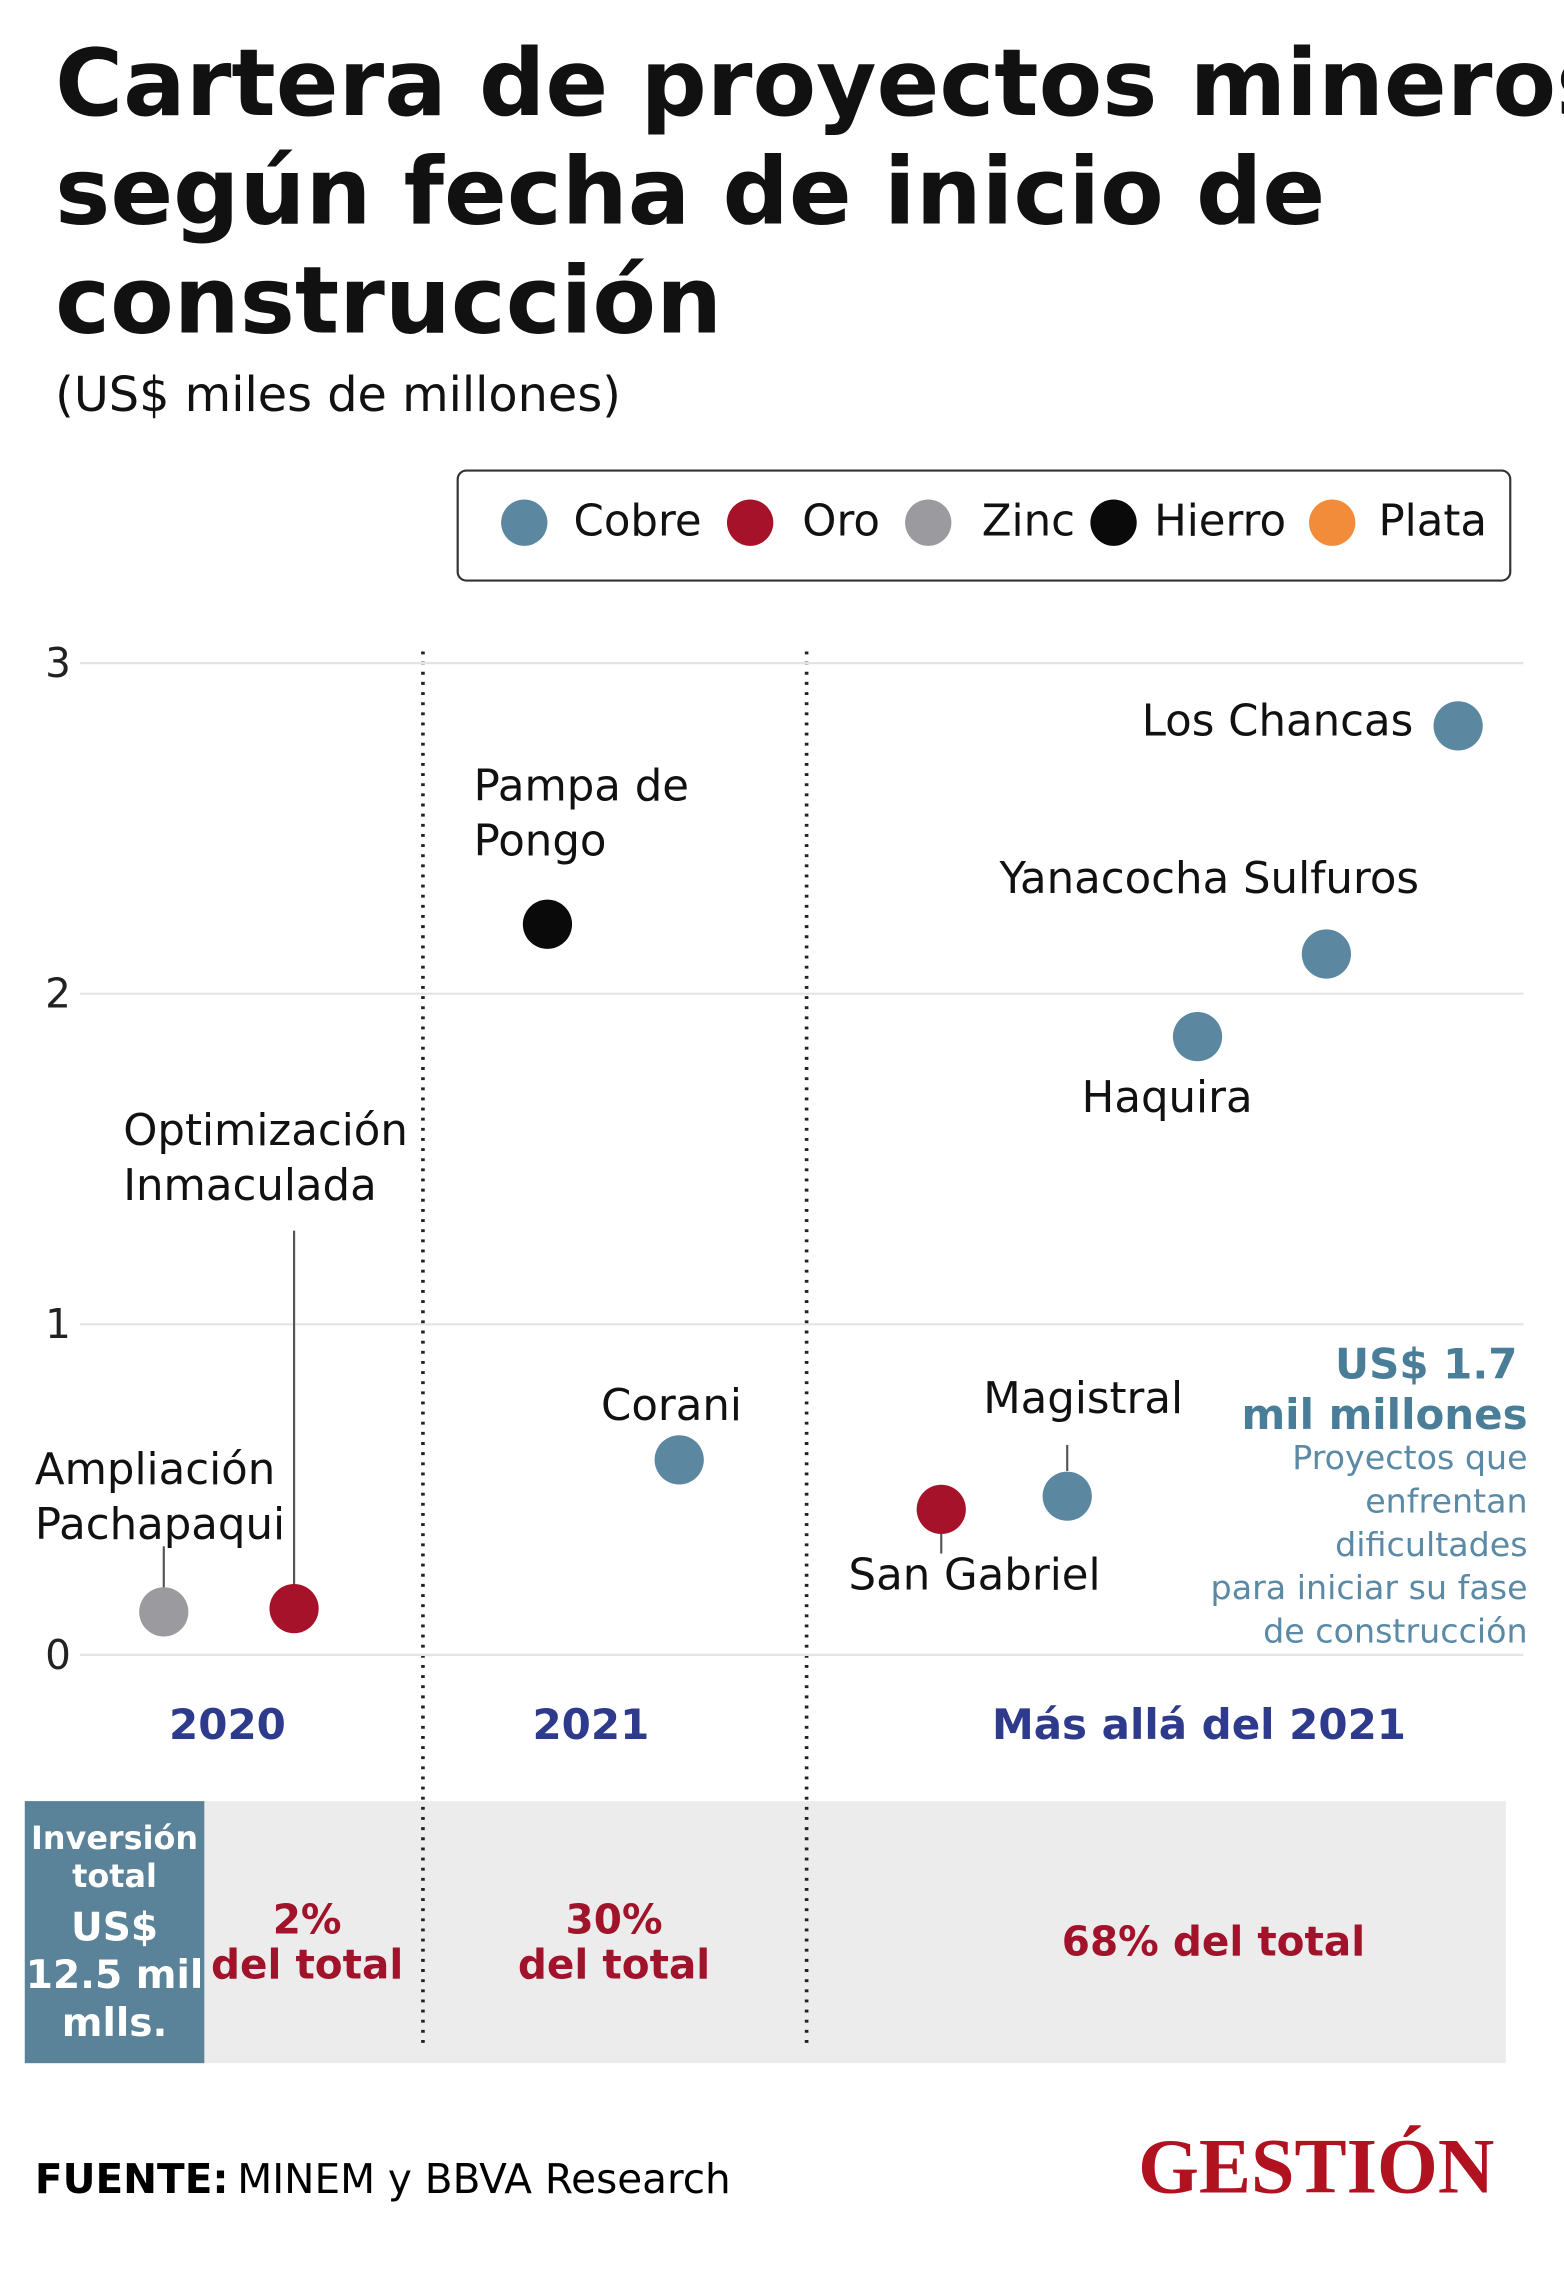  Describe the element at coordinates (115, 2023) in the screenshot. I see `total-amount: mlls.` at that location.